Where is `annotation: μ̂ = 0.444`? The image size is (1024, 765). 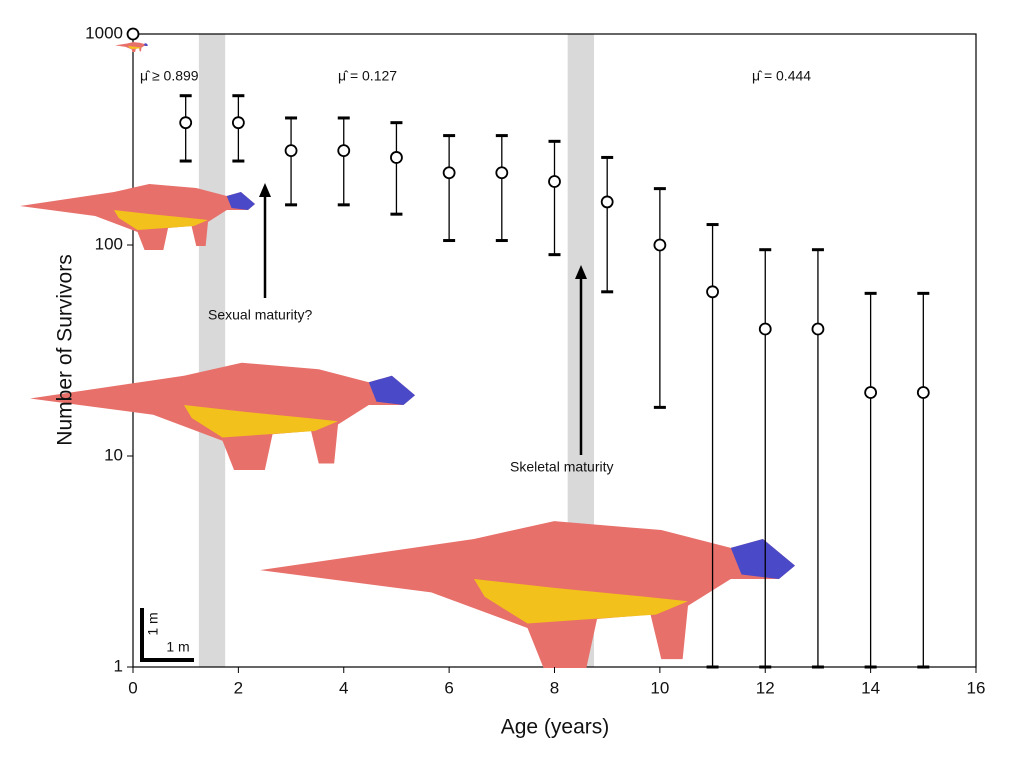 annotation: μ̂ = 0.444 is located at coordinates (781, 76).